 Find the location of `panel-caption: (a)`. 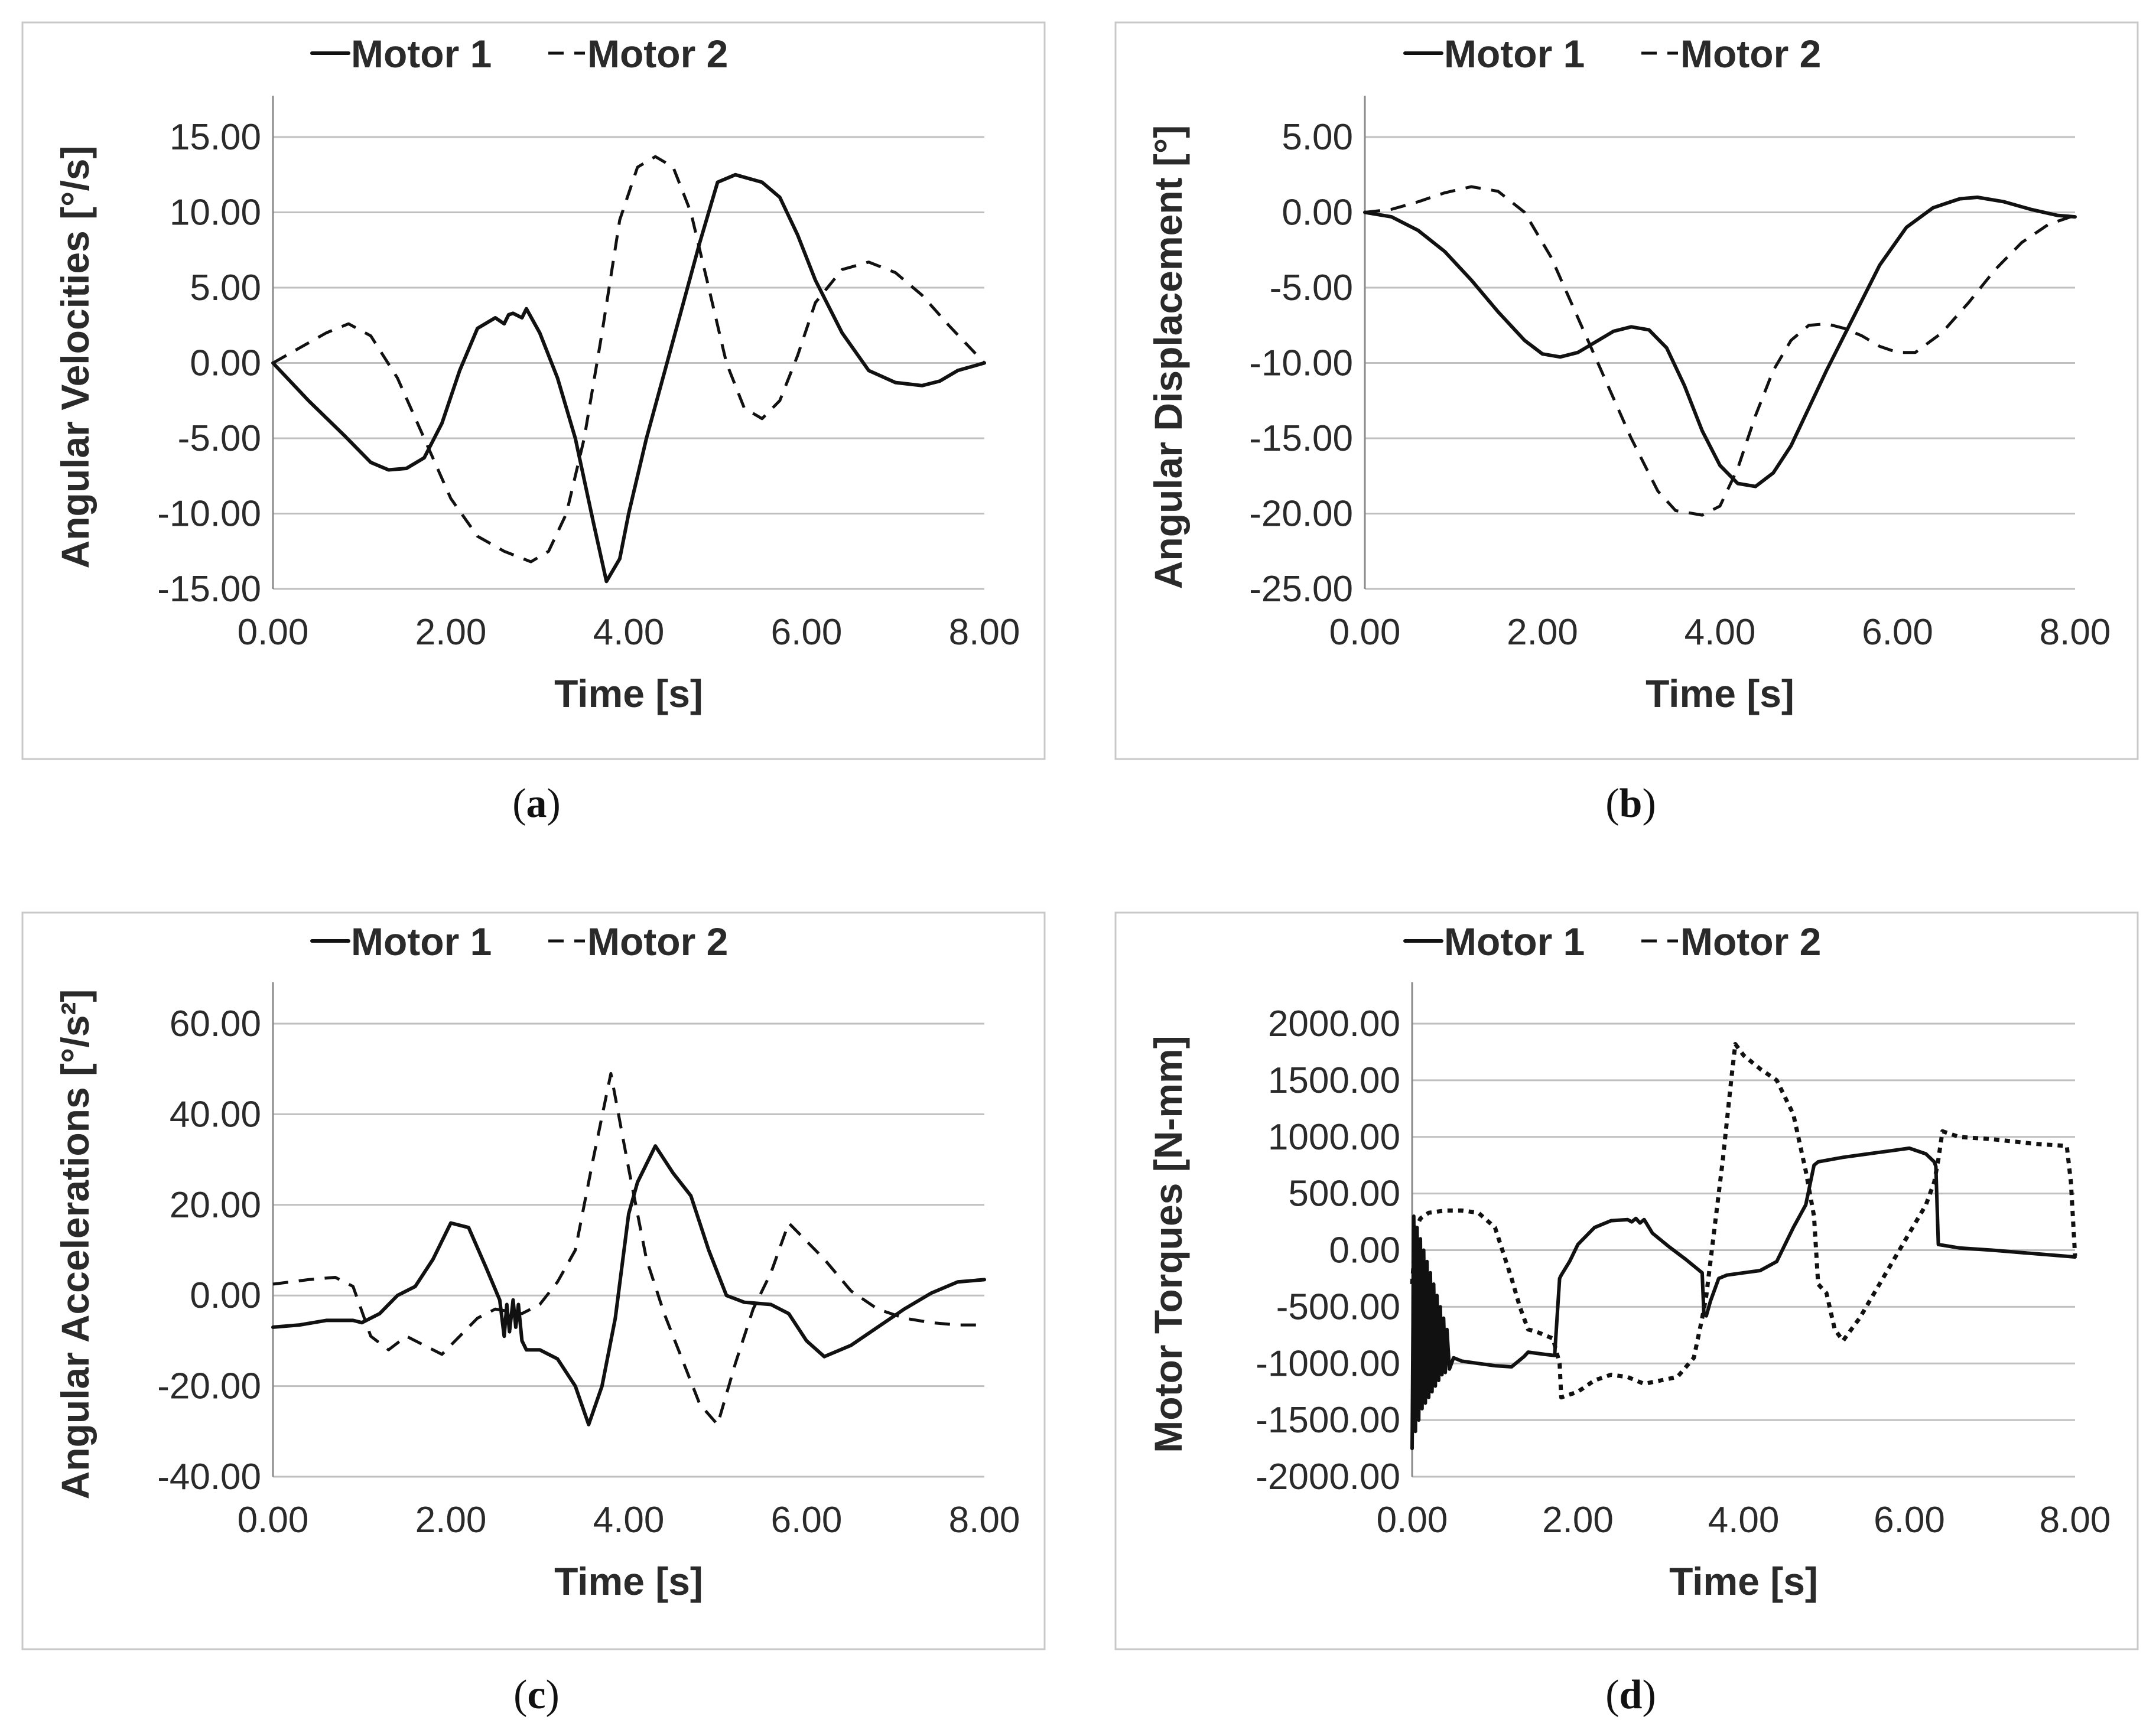

panel-caption: (a) is located at coordinates (536, 803).